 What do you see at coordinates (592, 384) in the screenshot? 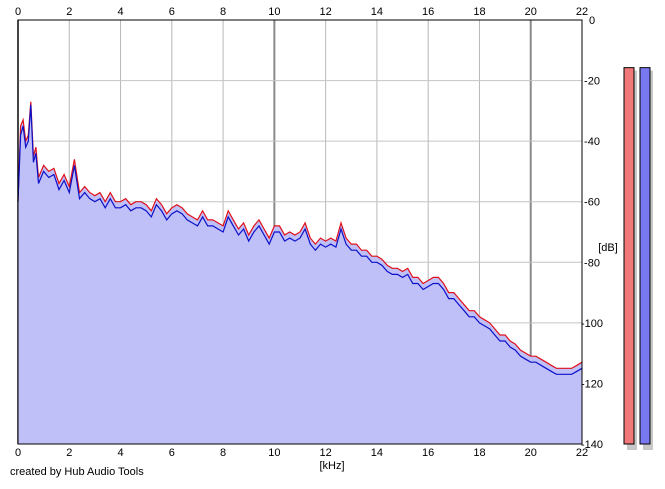
I see `y-tick-label: -120` at bounding box center [592, 384].